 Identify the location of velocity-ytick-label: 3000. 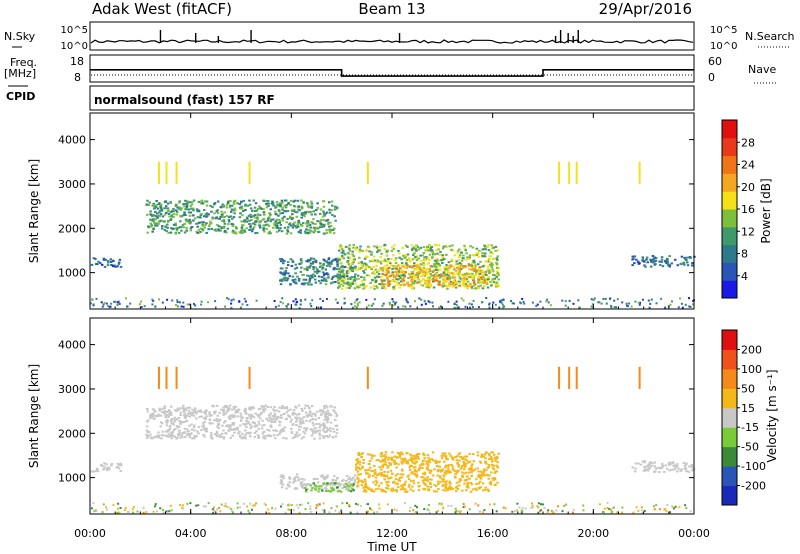
(72, 389).